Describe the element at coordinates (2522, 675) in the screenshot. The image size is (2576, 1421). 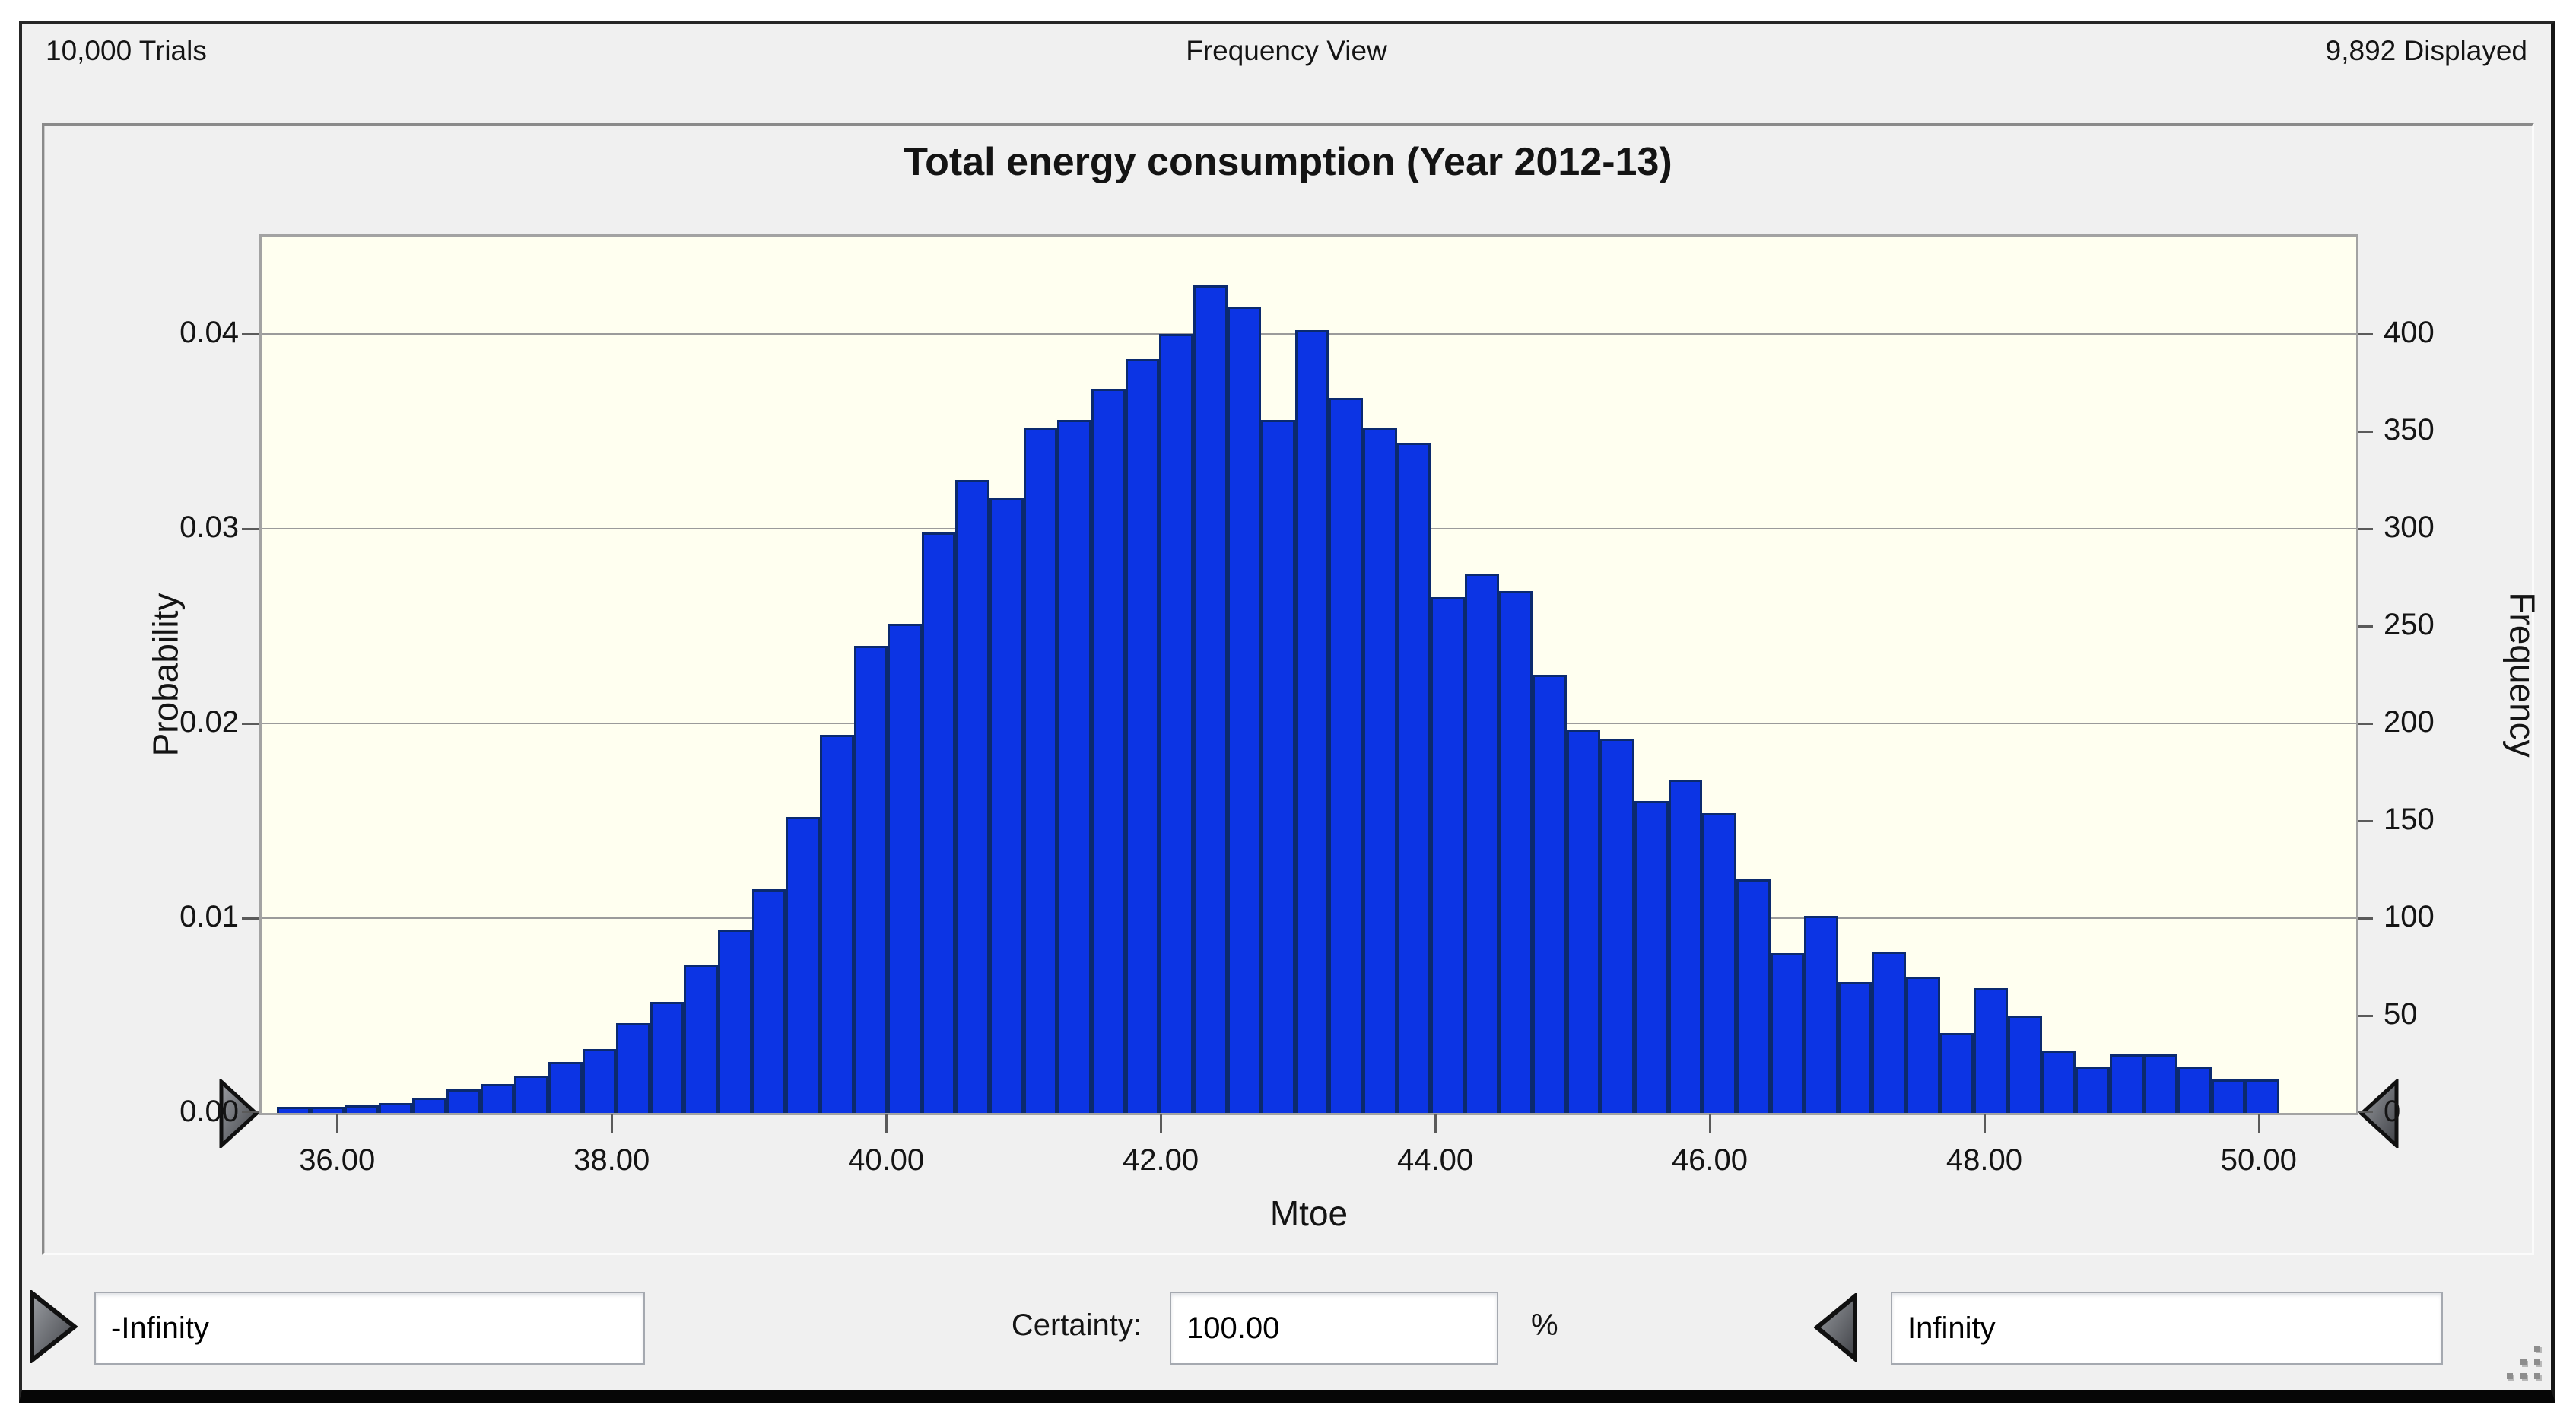
I see `frequency-axis-title: Frequency` at that location.